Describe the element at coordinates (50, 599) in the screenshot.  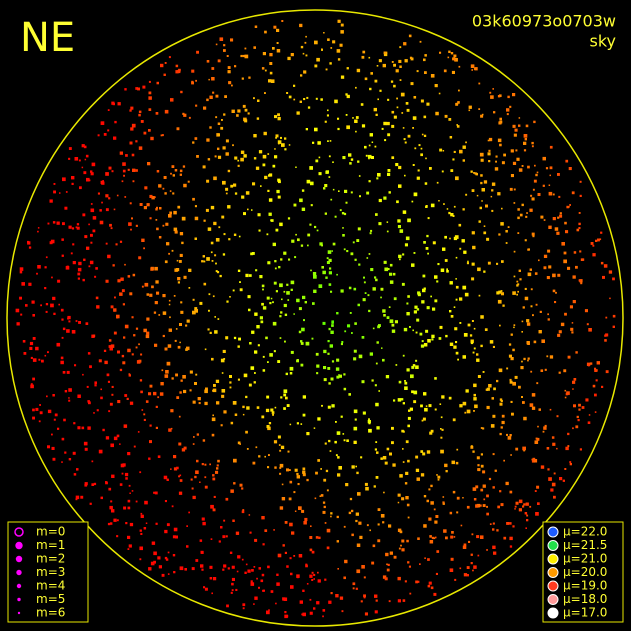
I see `legend-label: m=5` at that location.